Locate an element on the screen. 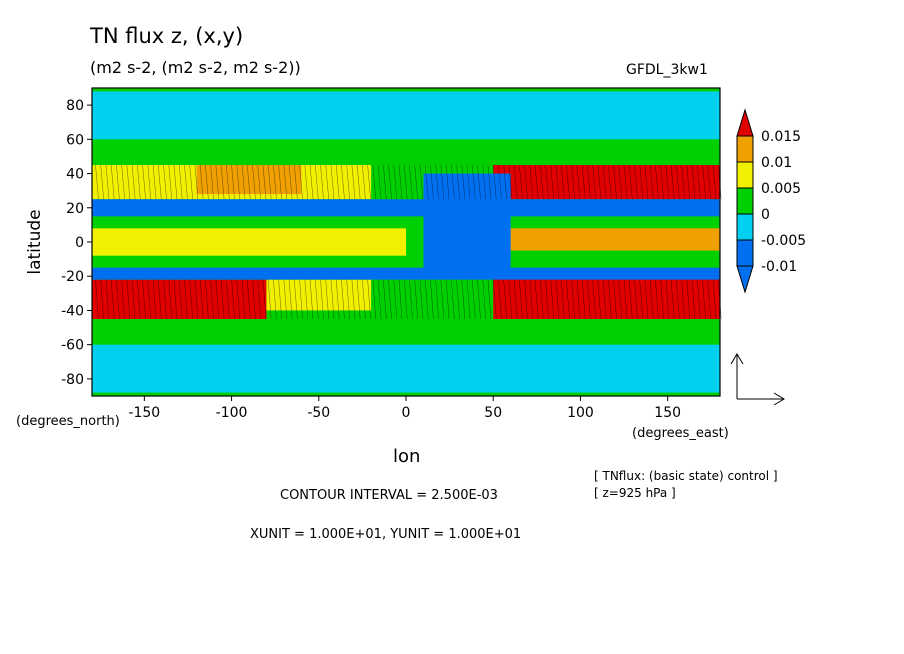 The width and height of the screenshot is (904, 654). contour-interval-text: CONTOUR INTERVAL = 2.500E-03 is located at coordinates (389, 495).